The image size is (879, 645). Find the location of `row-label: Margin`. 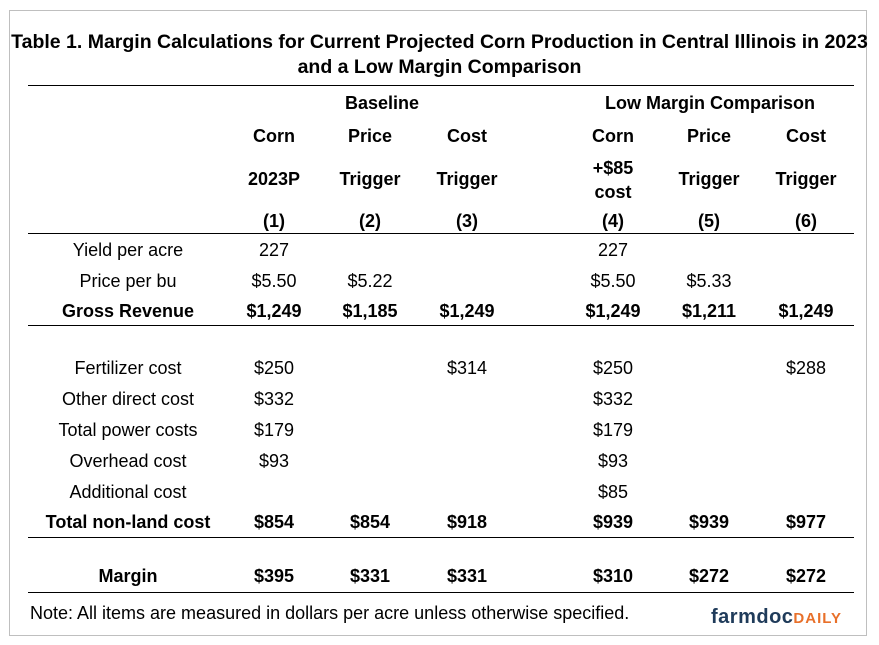

row-label: Margin is located at coordinates (128, 576).